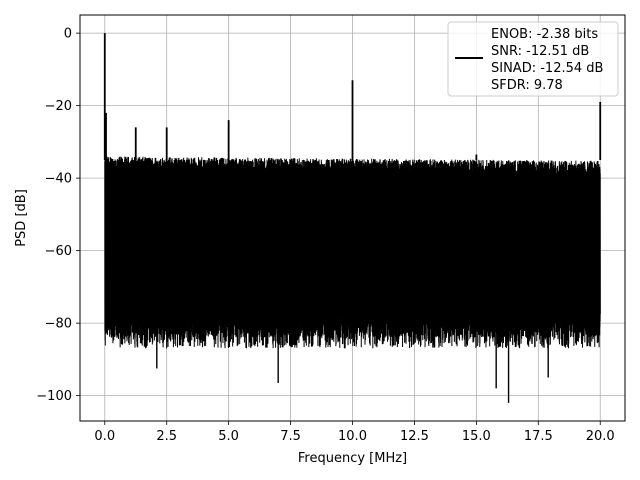  I want to click on x-tick-label: 2.5, so click(166, 436).